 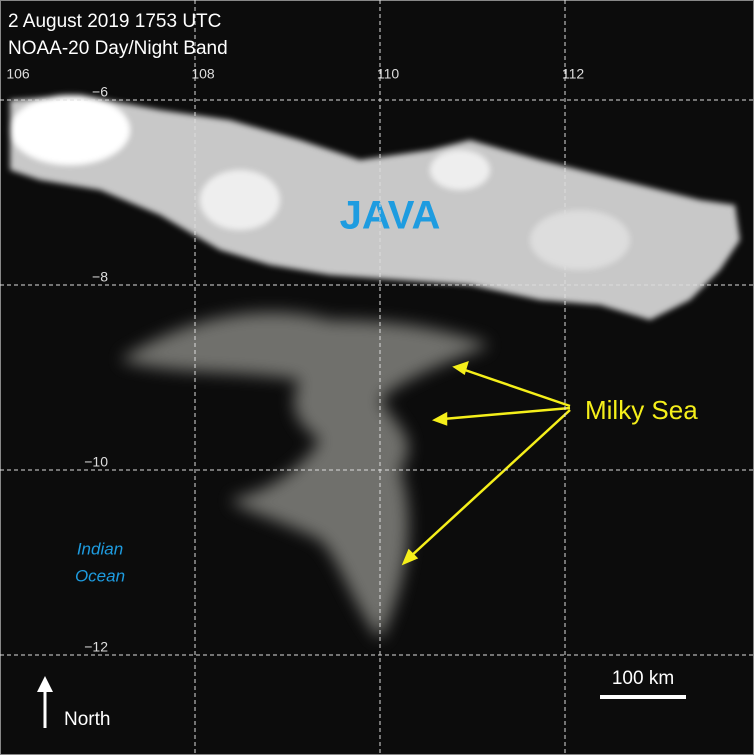 What do you see at coordinates (390, 216) in the screenshot?
I see `island-label: JAVA` at bounding box center [390, 216].